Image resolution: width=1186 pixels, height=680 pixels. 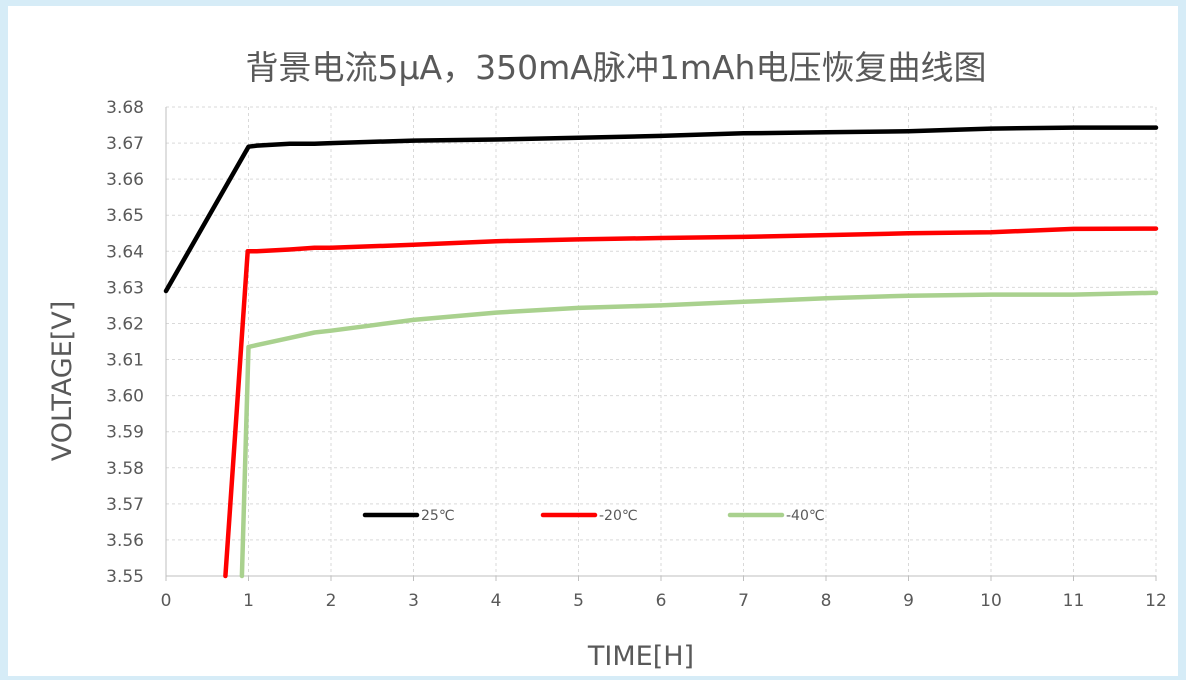 What do you see at coordinates (125, 288) in the screenshot?
I see `y-tick-label: 3.63` at bounding box center [125, 288].